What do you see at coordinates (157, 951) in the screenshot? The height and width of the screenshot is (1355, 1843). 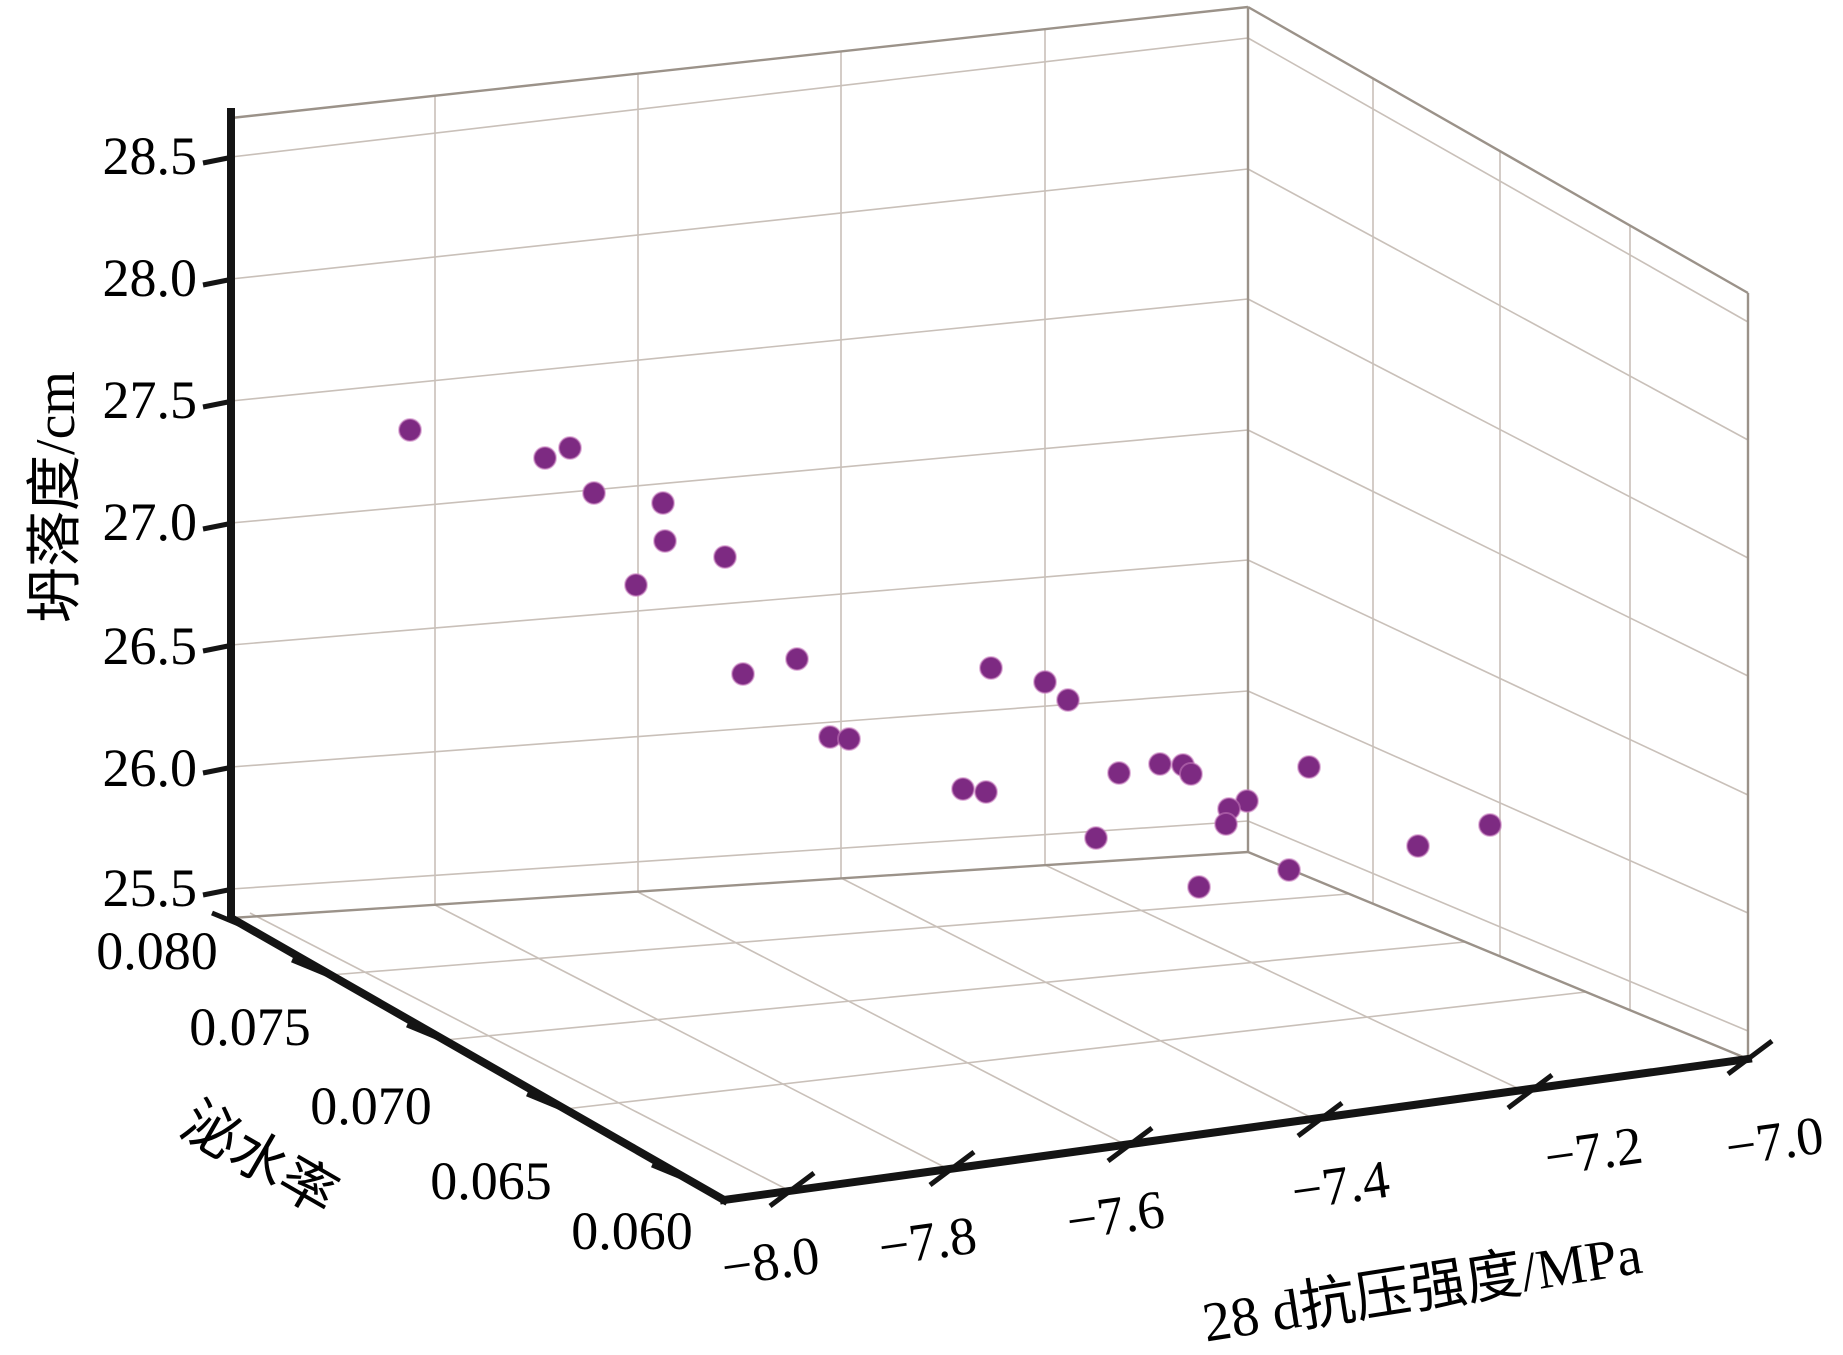 I see `y-tick-label: 0.080` at bounding box center [157, 951].